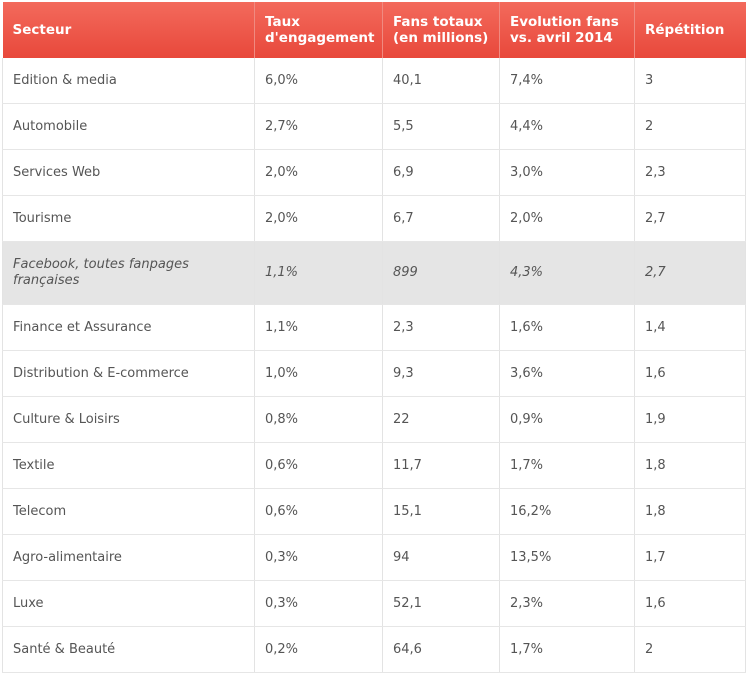 The image size is (750, 673). I want to click on table-row: Santé & Beauté 0,2% 64,6 1,7% 2, so click(374, 649).